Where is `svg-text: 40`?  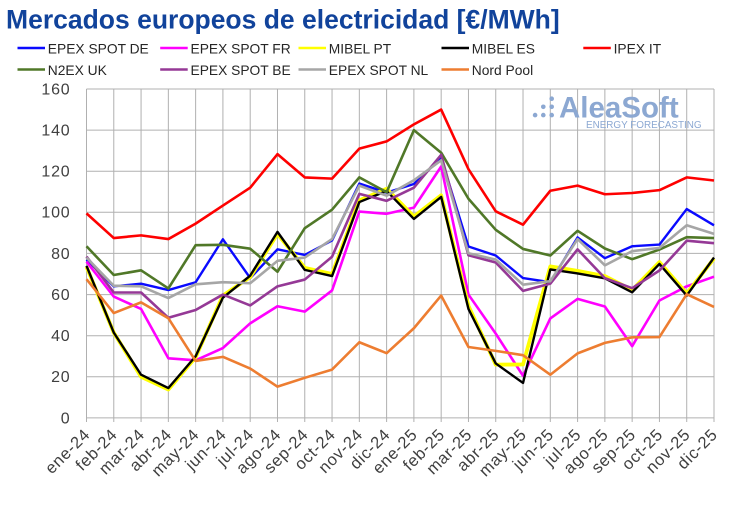 svg-text: 40 is located at coordinates (60, 336).